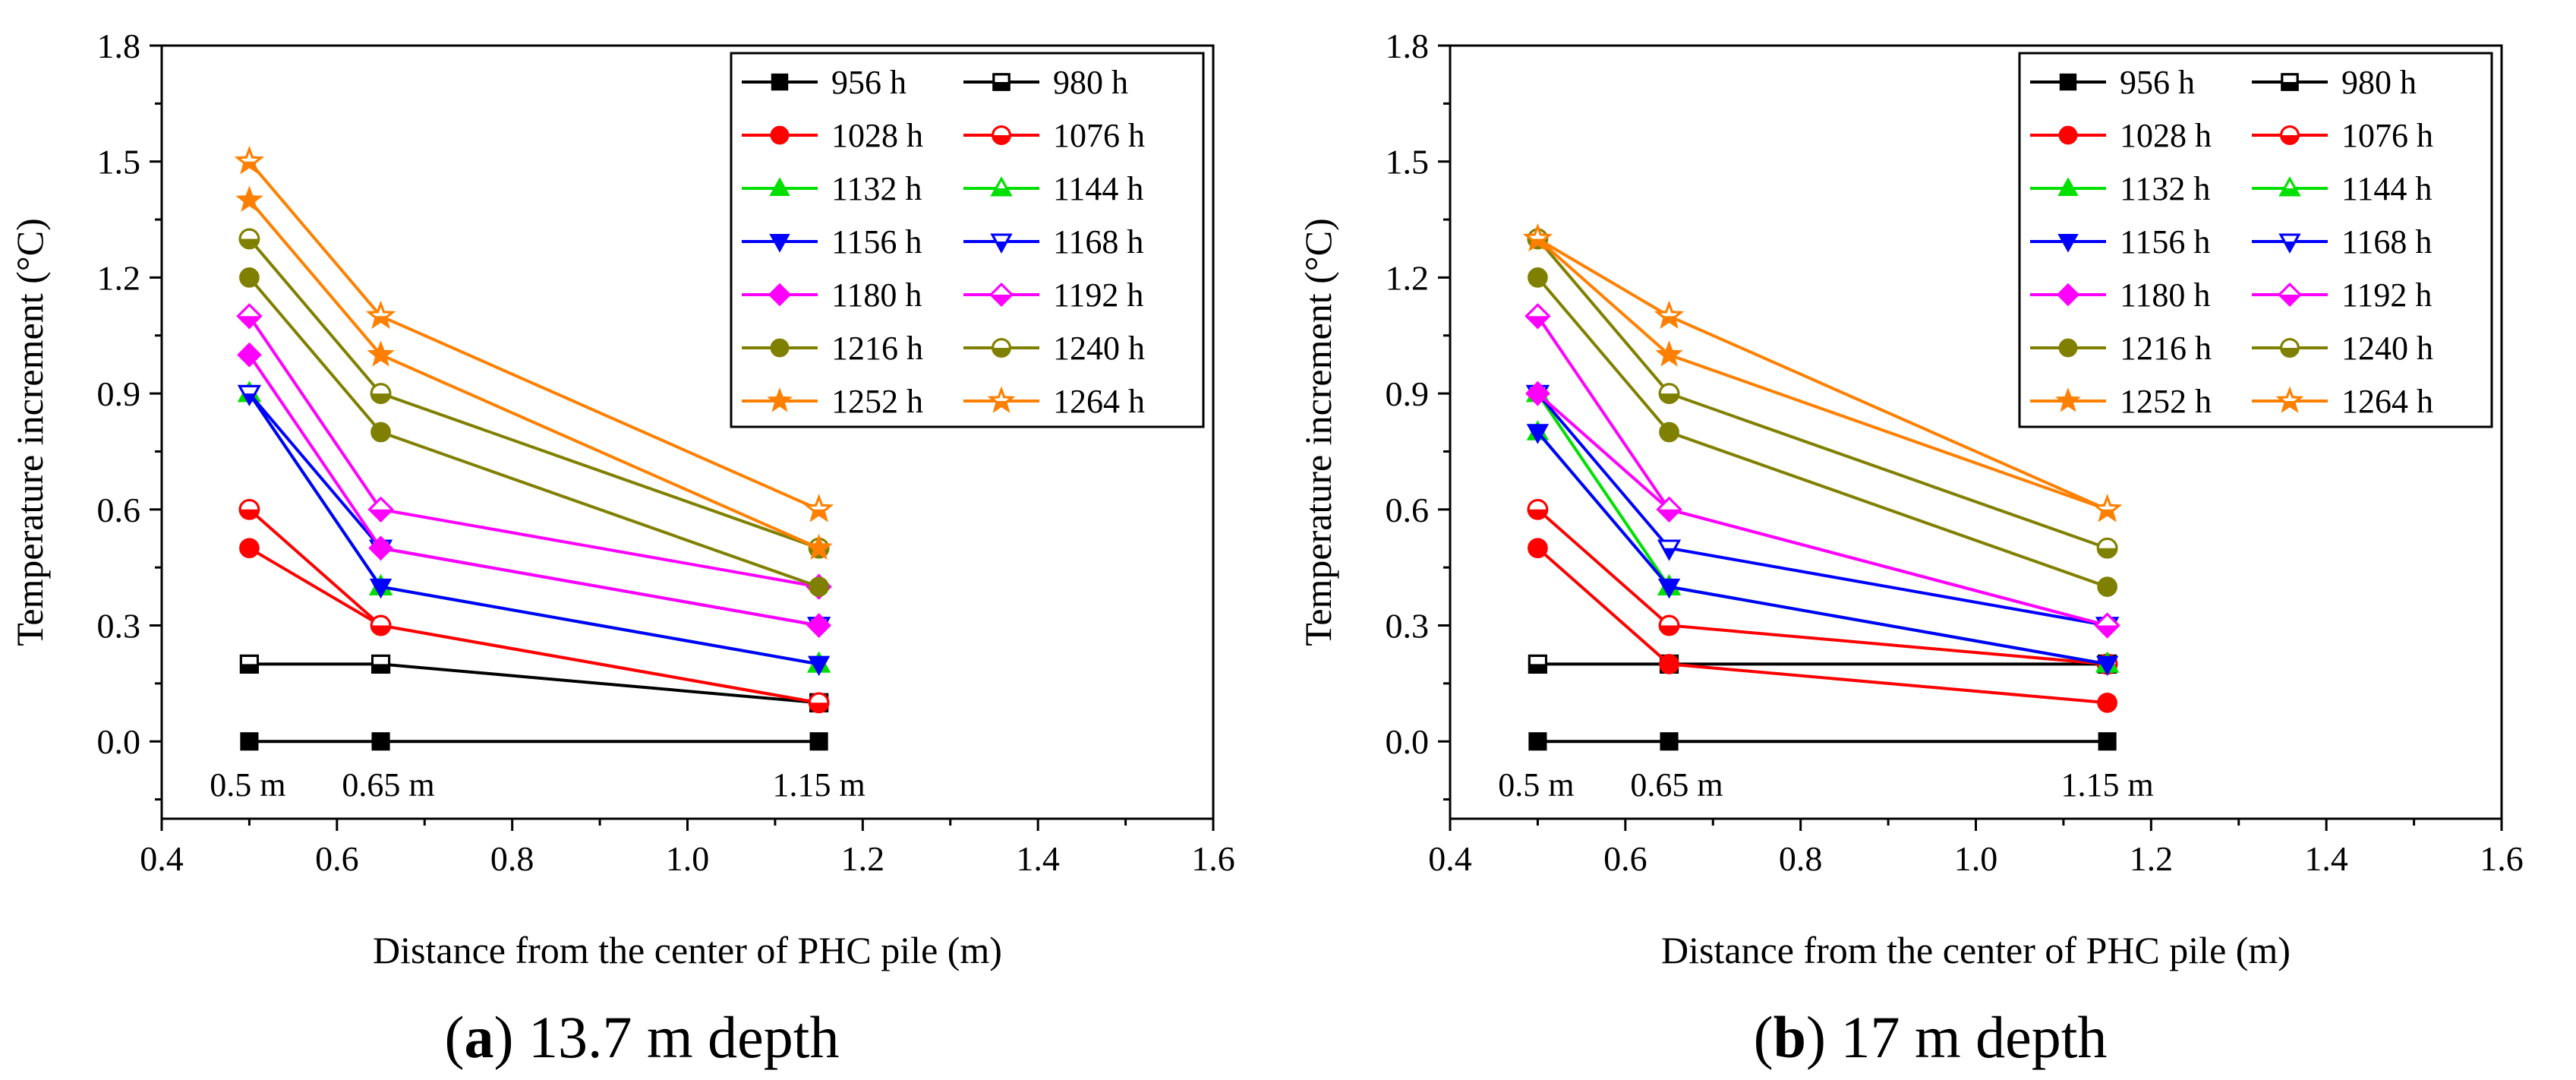 The height and width of the screenshot is (1080, 2576). I want to click on series-1240h, so click(534, 394).